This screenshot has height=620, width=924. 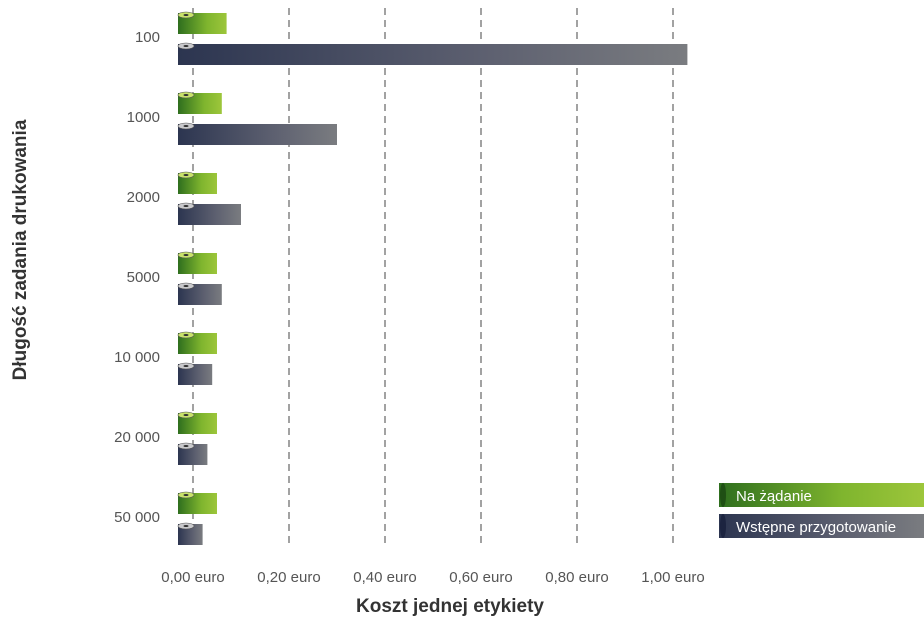 I want to click on x-axis-title: Koszt jednej etykiety, so click(x=450, y=606).